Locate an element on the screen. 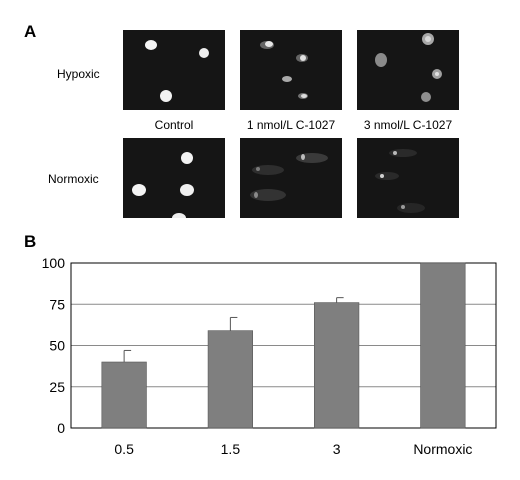 Image resolution: width=520 pixels, height=480 pixels. micrograph-normoxic-3nm is located at coordinates (408, 178).